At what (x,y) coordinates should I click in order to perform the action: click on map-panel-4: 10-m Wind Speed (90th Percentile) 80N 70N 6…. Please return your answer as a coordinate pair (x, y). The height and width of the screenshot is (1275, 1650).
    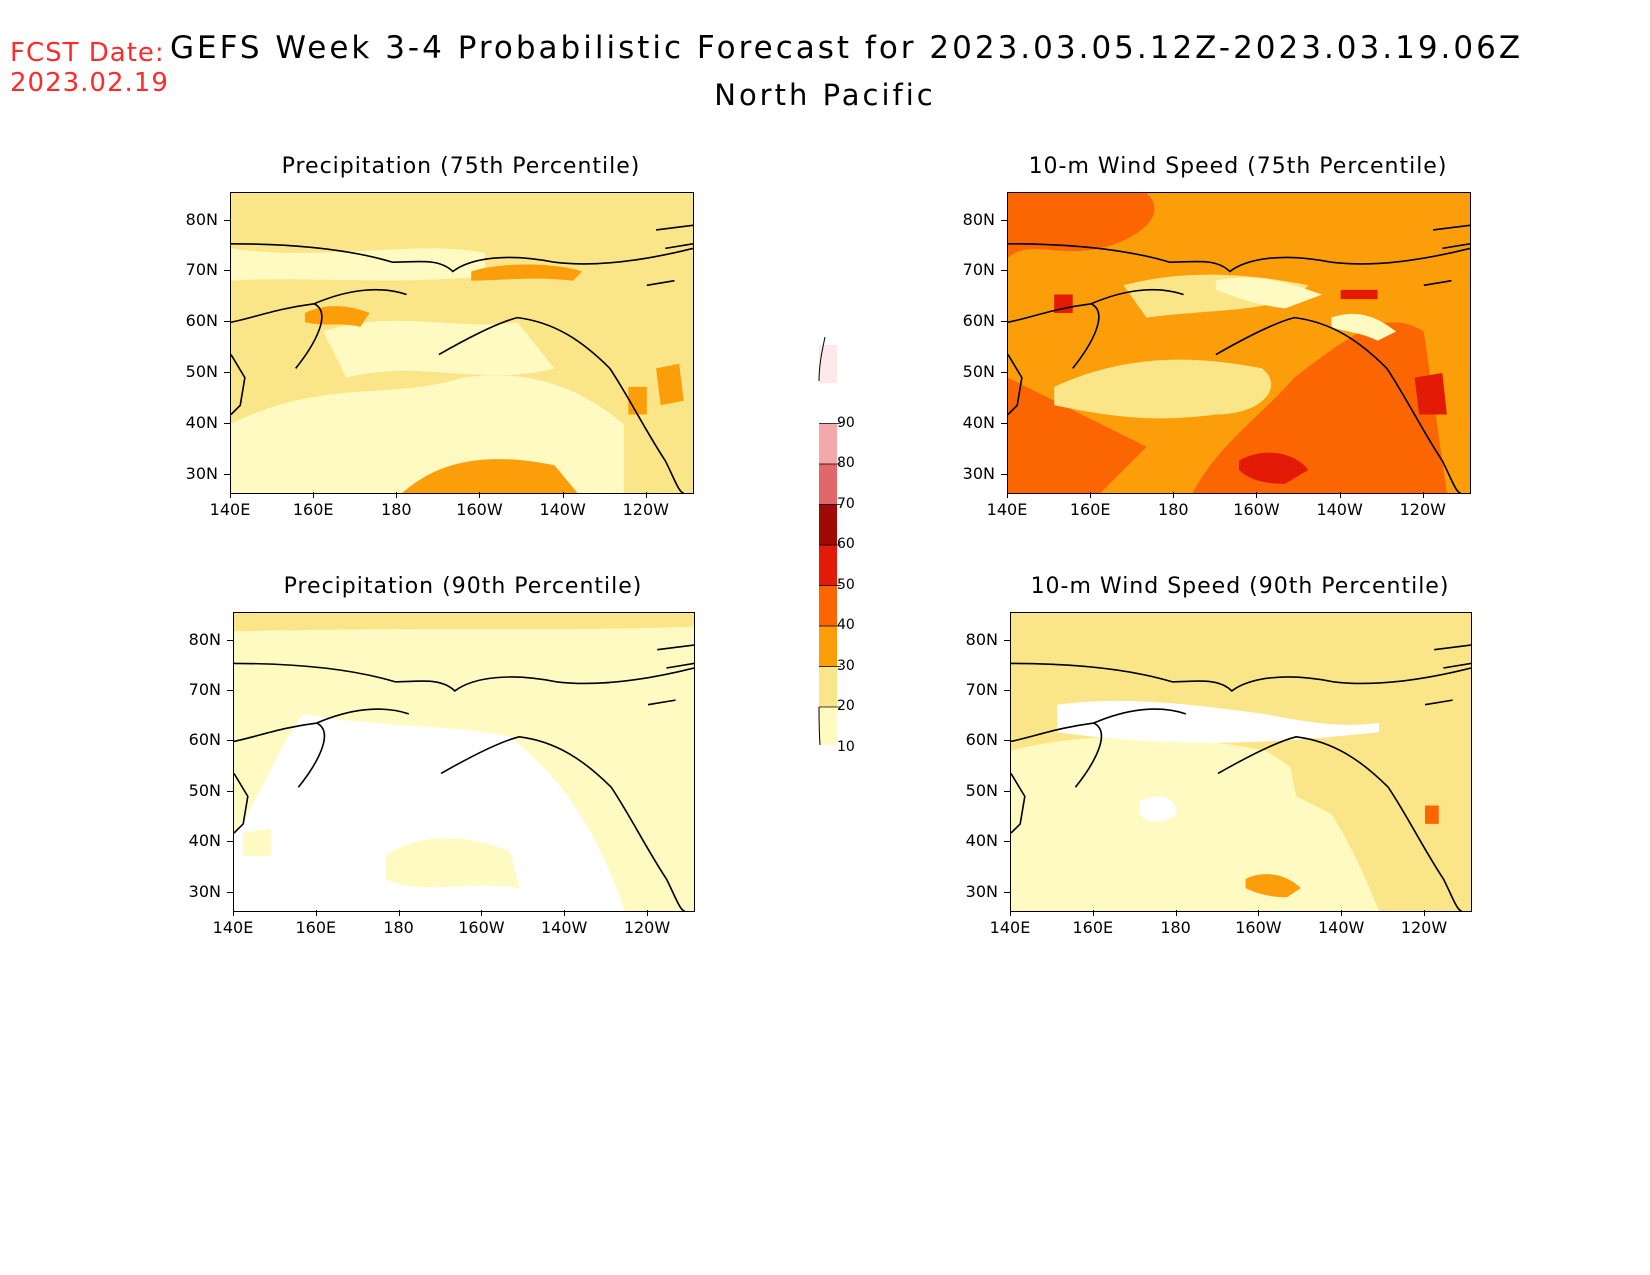
    Looking at the image, I should click on (1219, 755).